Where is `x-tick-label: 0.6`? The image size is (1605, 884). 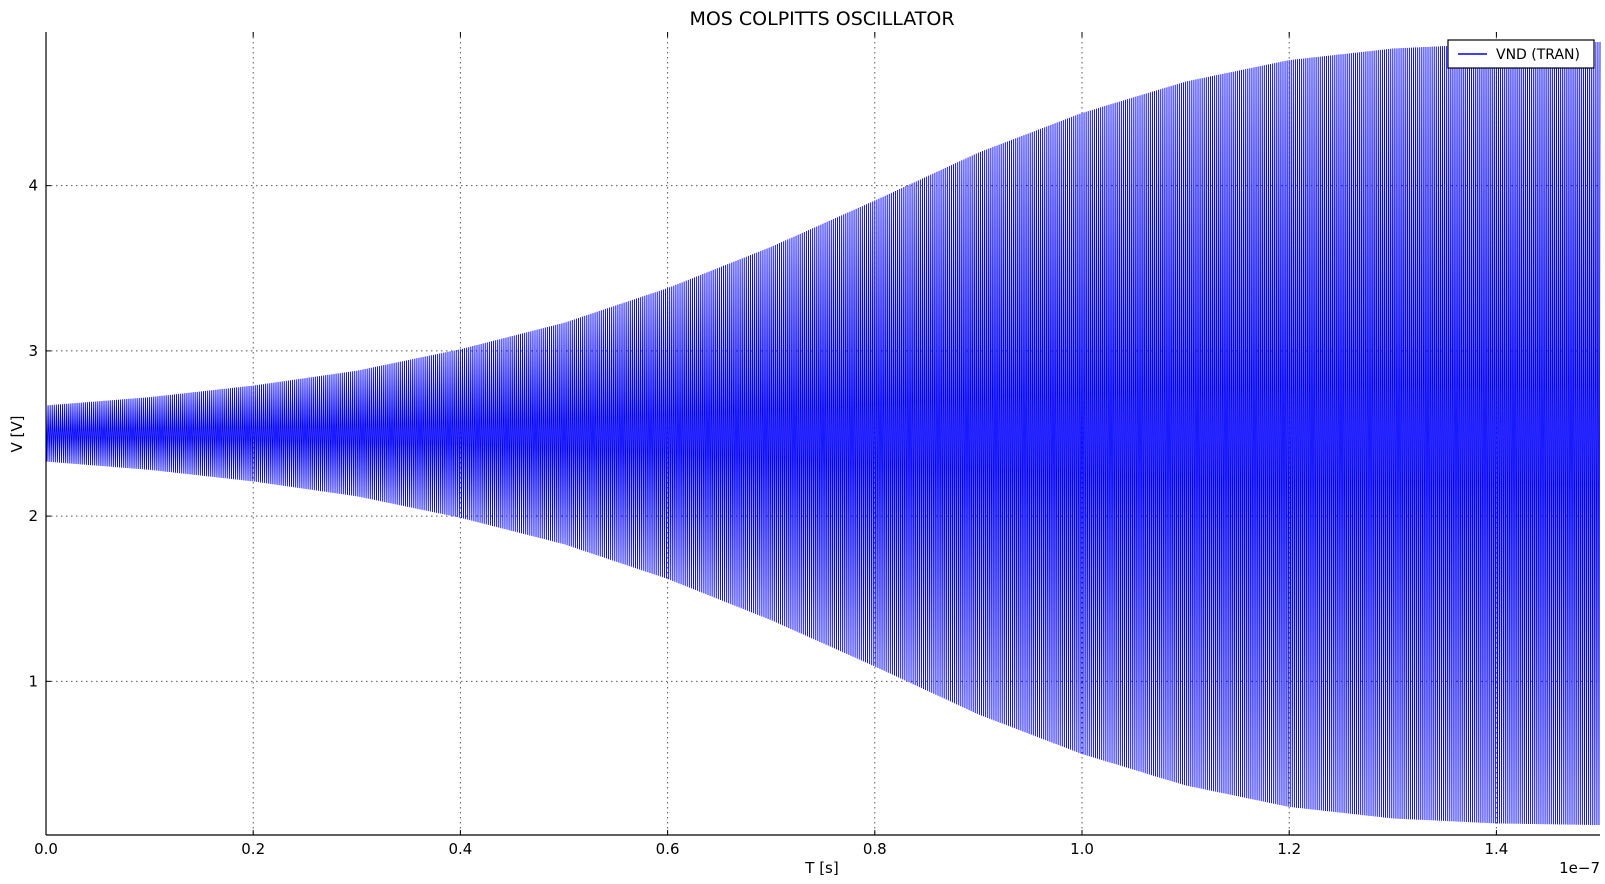 x-tick-label: 0.6 is located at coordinates (668, 849).